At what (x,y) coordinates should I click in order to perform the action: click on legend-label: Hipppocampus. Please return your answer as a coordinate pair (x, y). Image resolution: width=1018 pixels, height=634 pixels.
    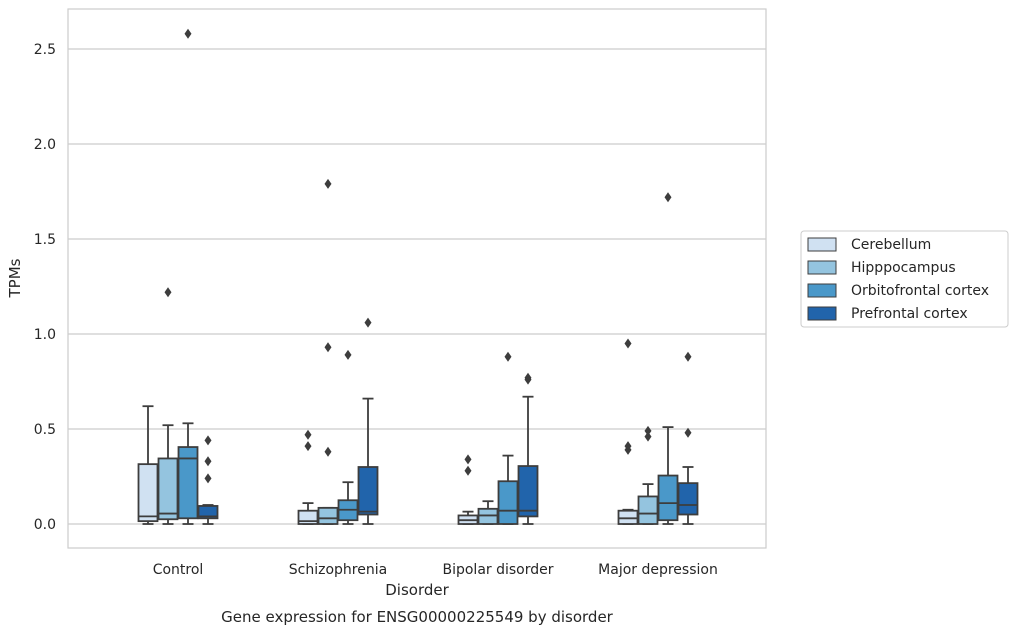
    Looking at the image, I should click on (903, 268).